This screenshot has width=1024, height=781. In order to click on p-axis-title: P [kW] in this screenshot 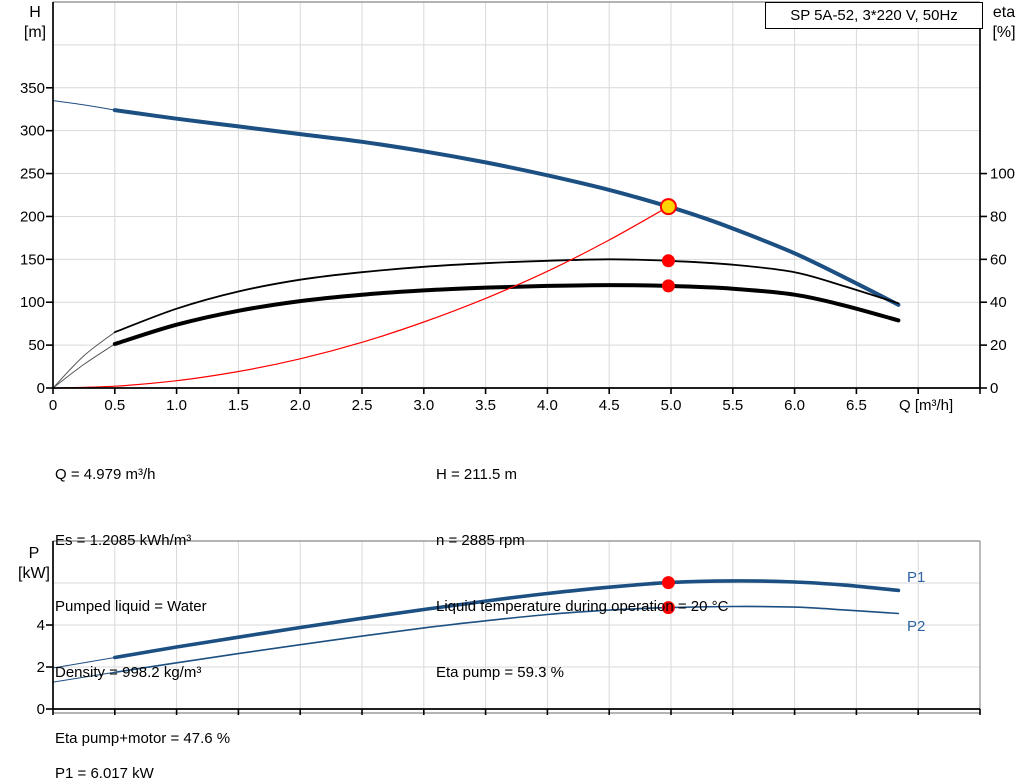, I will do `click(34, 563)`.